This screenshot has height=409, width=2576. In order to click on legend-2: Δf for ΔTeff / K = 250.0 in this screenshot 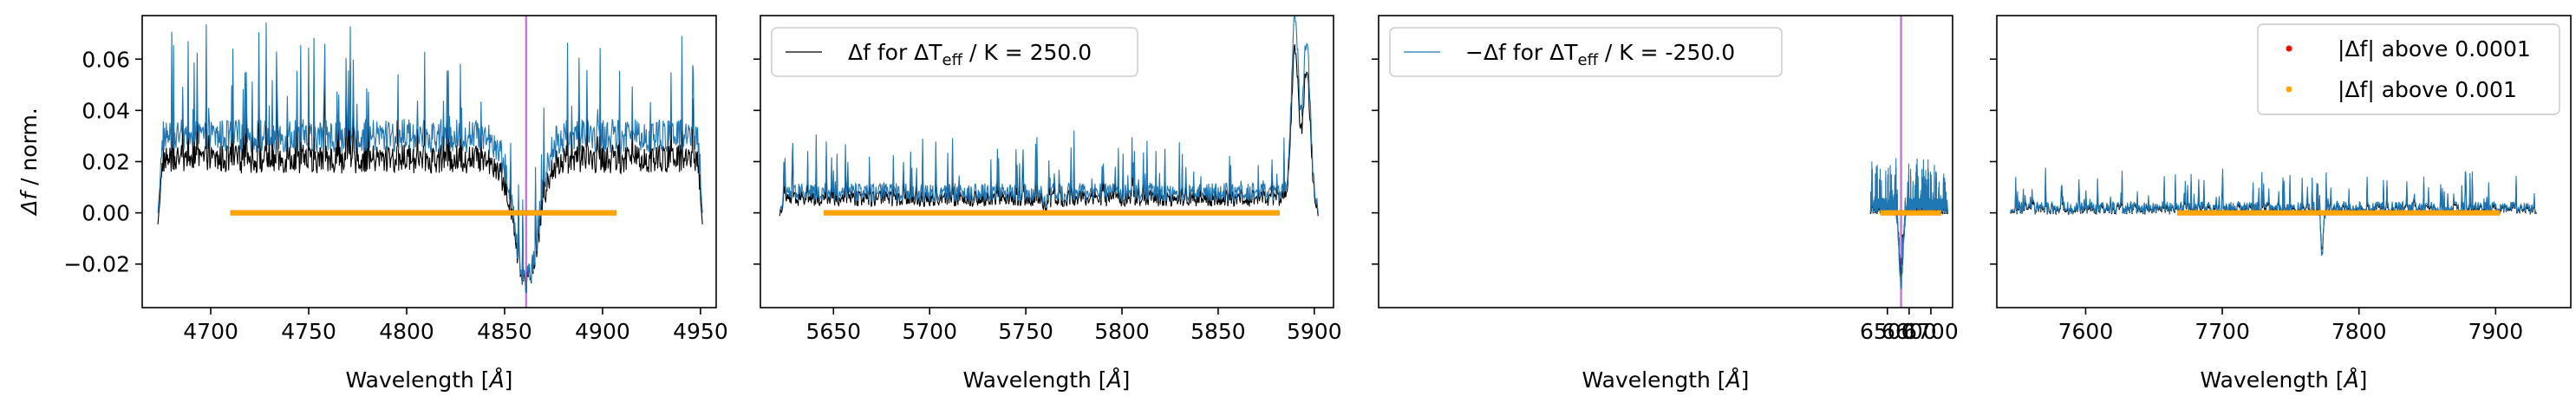, I will do `click(955, 52)`.